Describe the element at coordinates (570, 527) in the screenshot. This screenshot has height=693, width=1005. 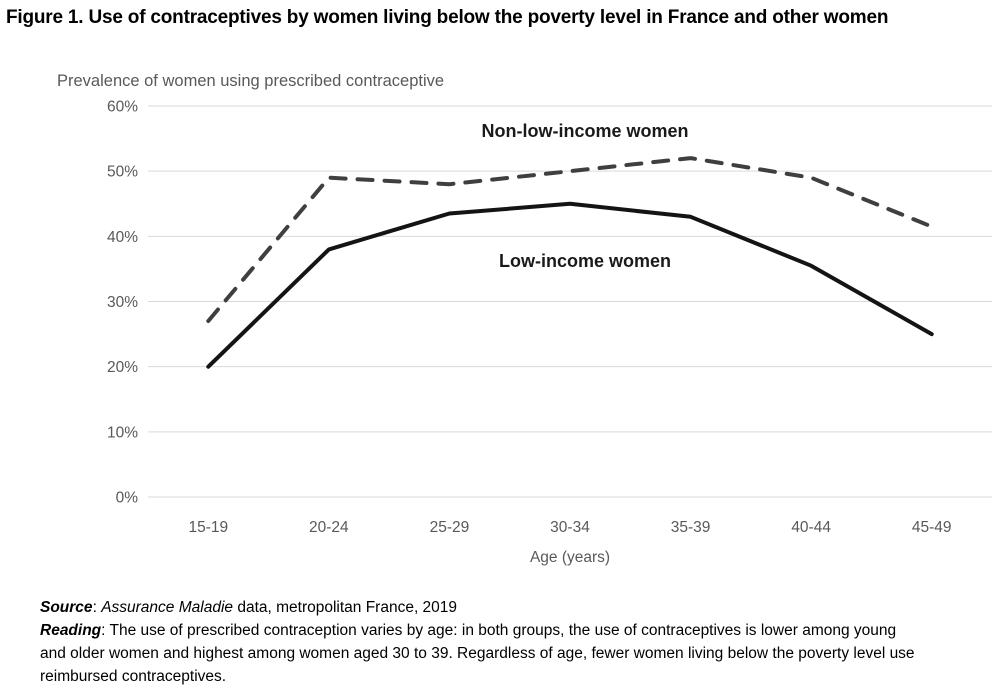
I see `x-tick-label: 30-34` at that location.